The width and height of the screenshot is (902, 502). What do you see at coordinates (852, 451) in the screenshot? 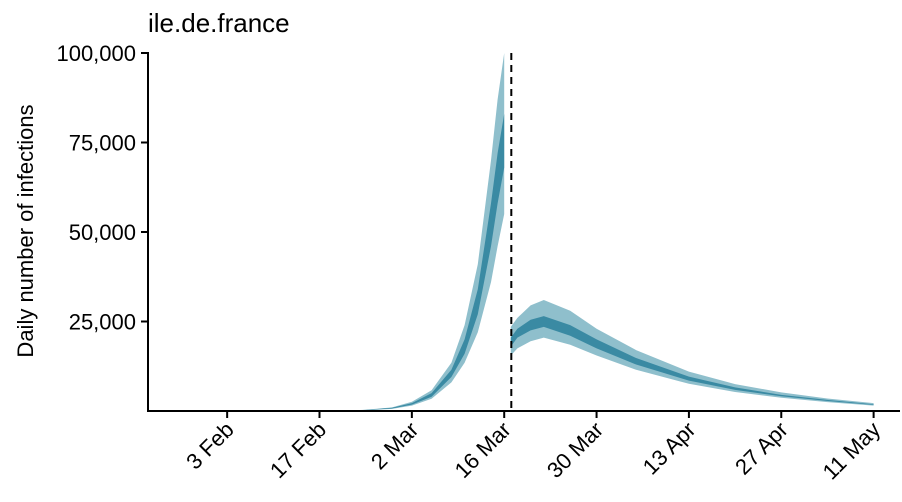
I see `x-tick-label: 11 May` at bounding box center [852, 451].